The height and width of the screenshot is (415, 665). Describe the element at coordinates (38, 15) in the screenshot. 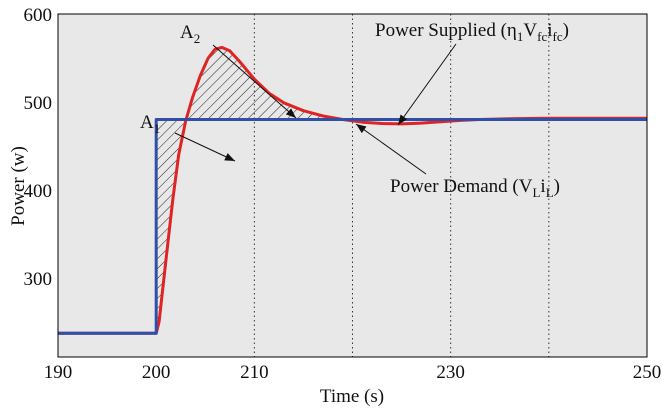

I see `y-tick-label: 600` at that location.